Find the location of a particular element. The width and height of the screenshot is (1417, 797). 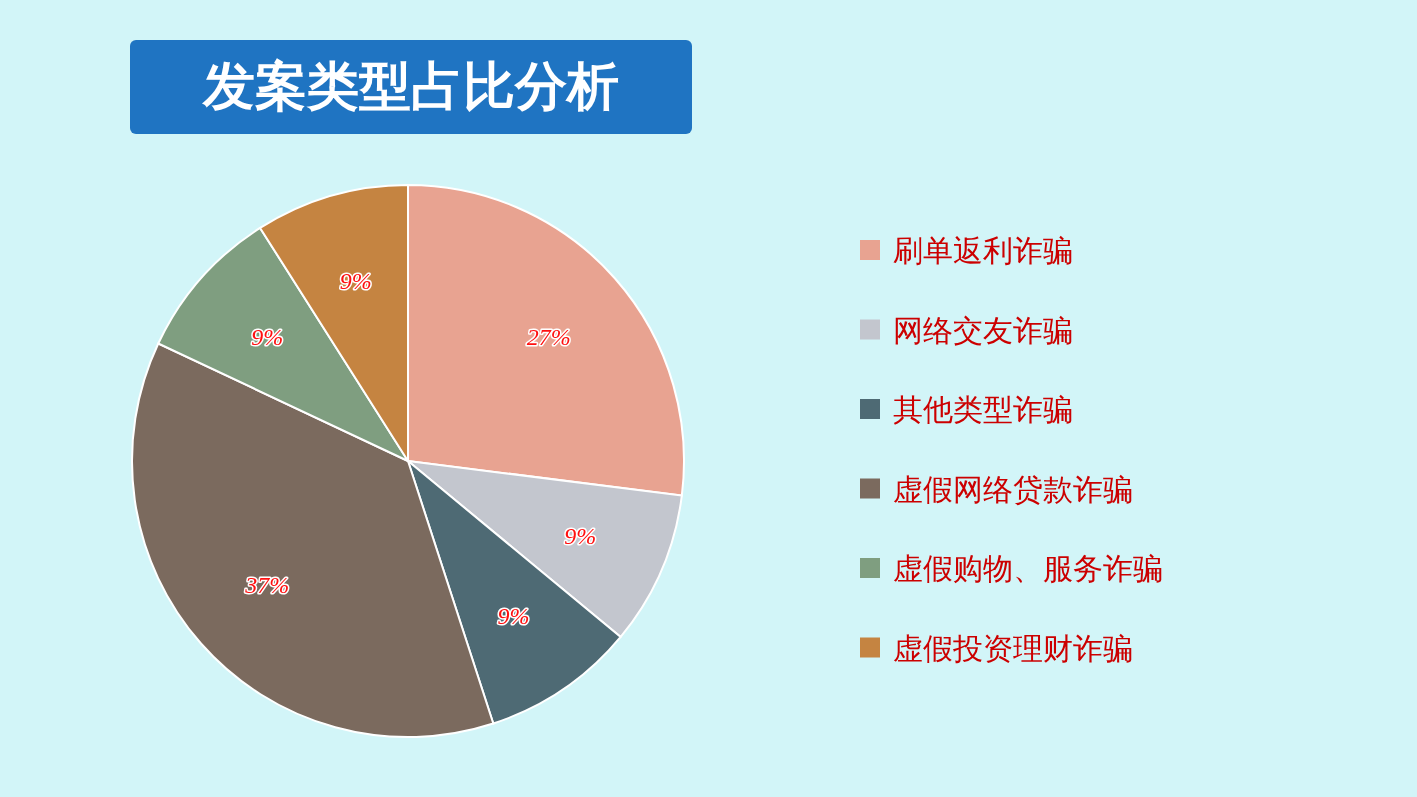

legend-label: 网络交友诈骗 is located at coordinates (983, 330).